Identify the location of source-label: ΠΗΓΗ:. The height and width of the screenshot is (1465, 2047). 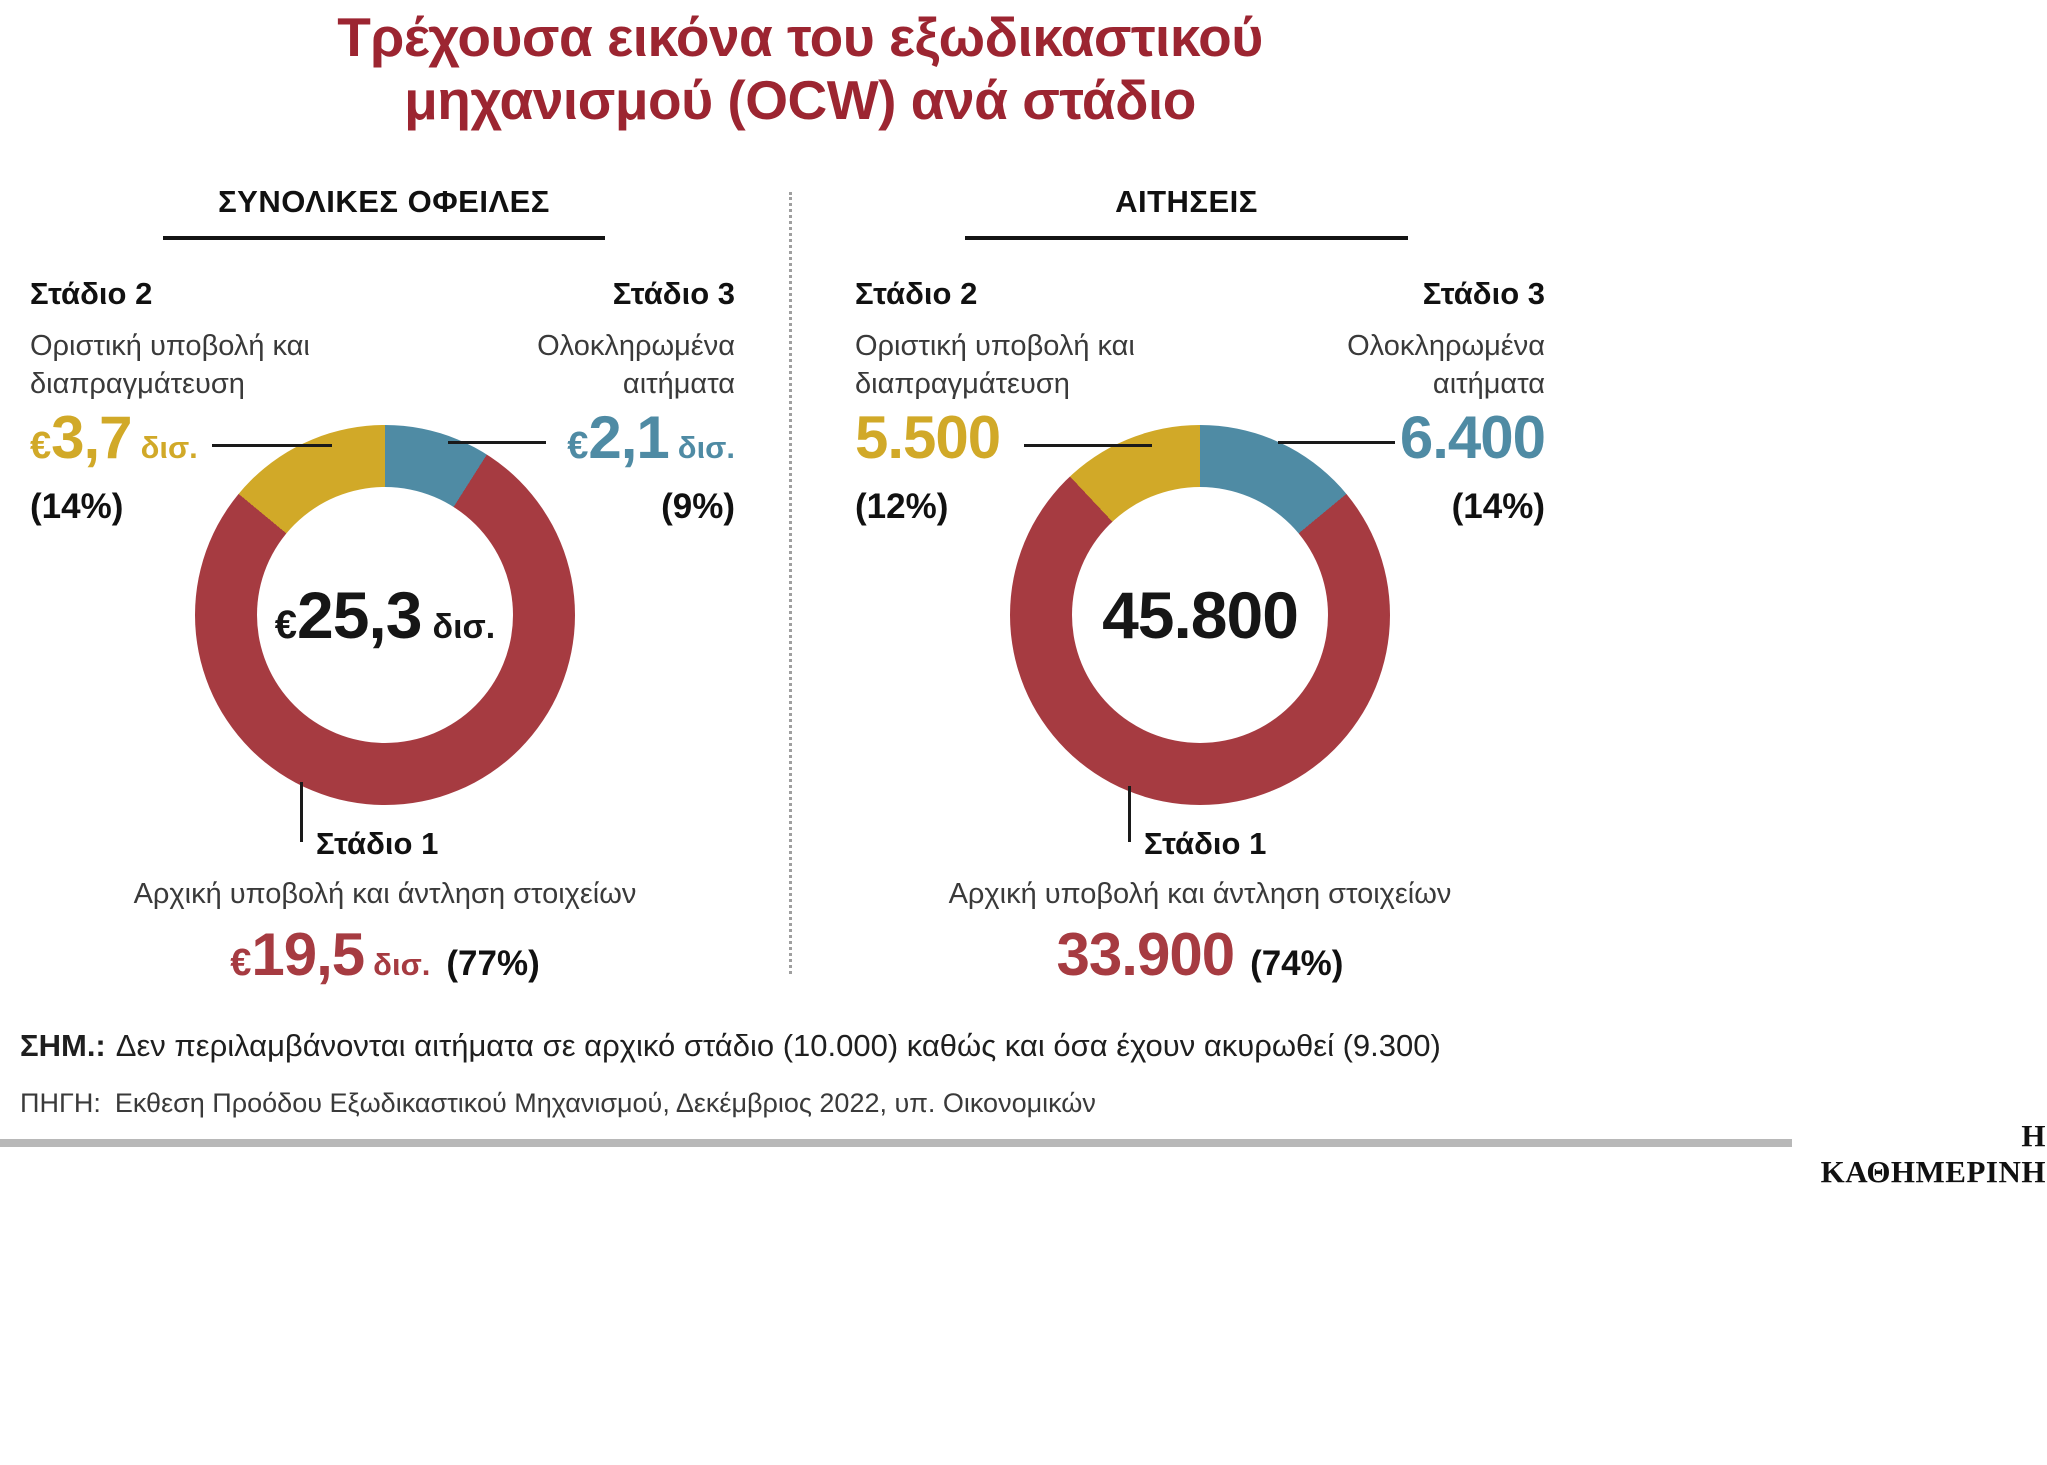
(60, 1103).